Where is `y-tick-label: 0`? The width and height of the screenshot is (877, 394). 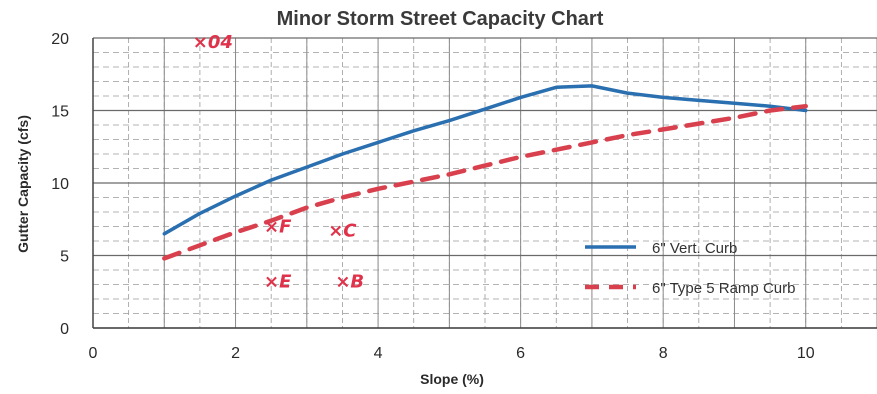 y-tick-label: 0 is located at coordinates (64, 329).